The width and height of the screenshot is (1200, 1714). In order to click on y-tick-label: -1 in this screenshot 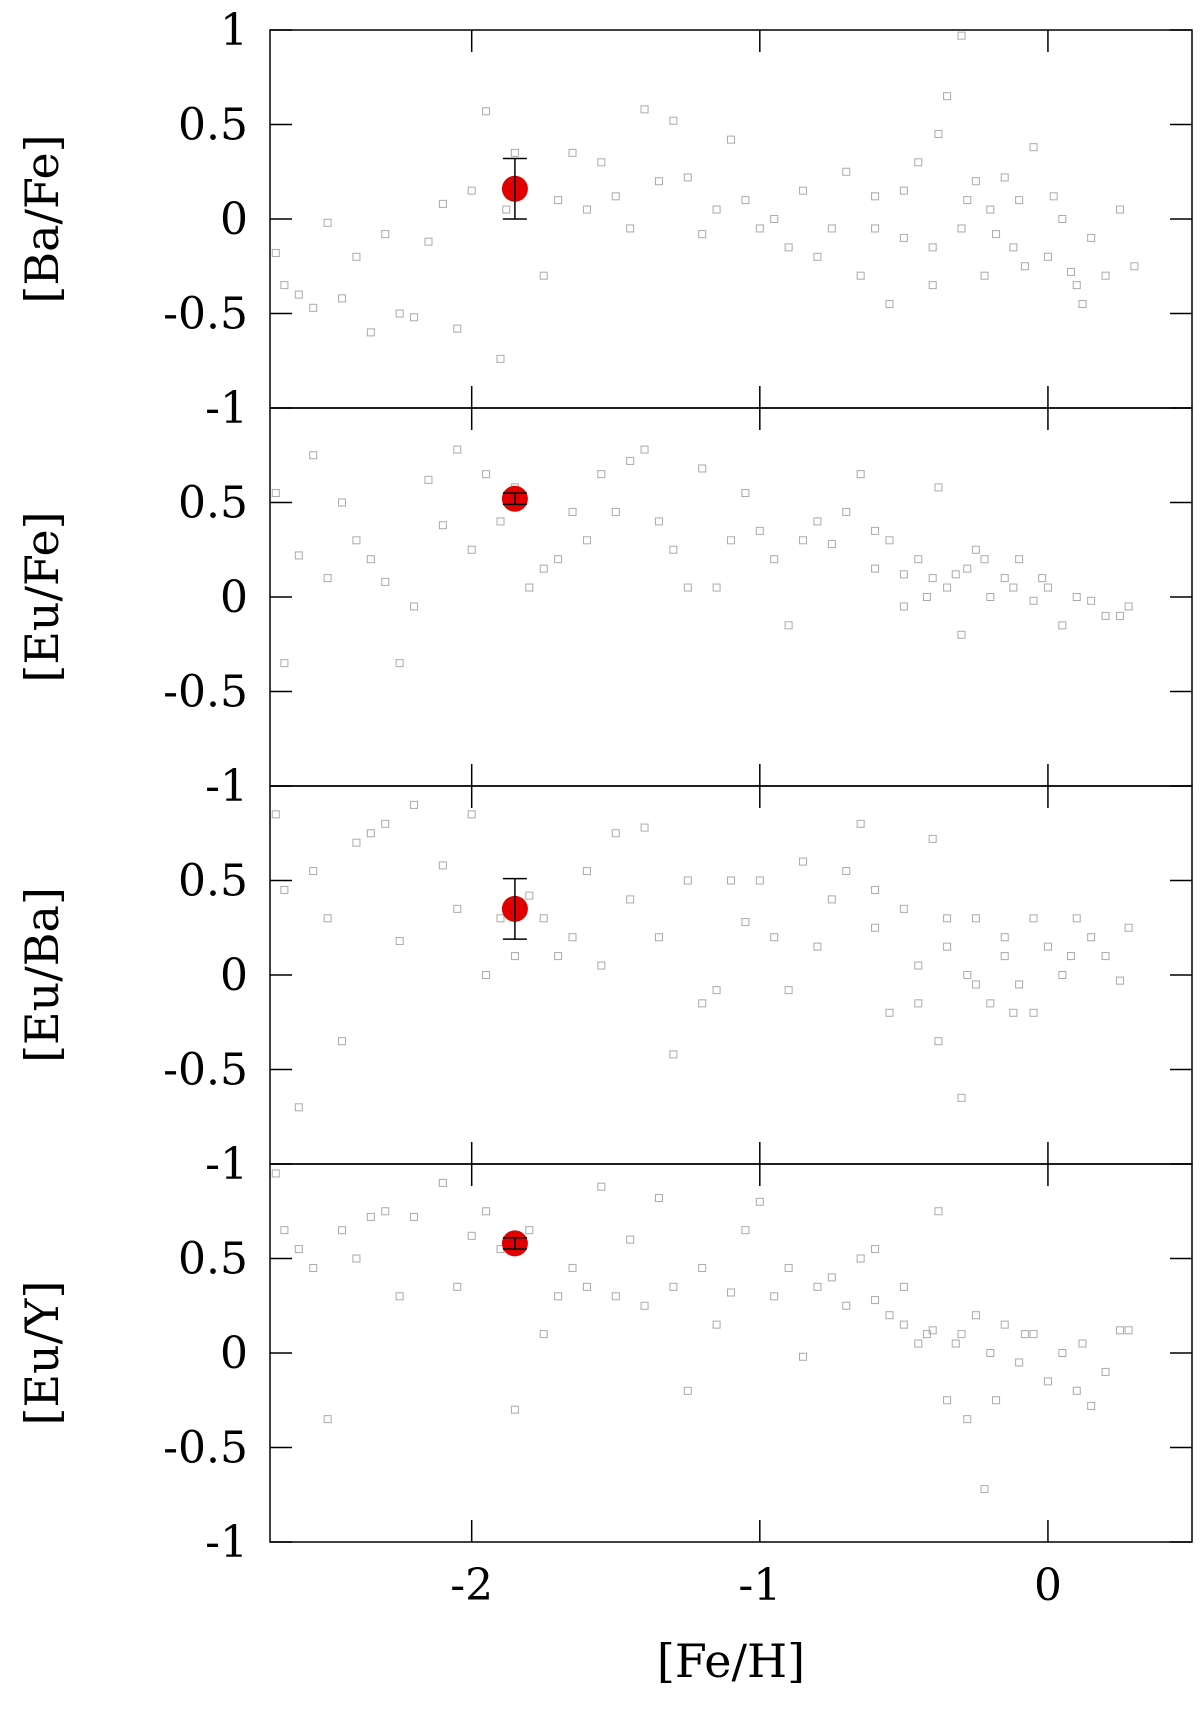, I will do `click(226, 408)`.